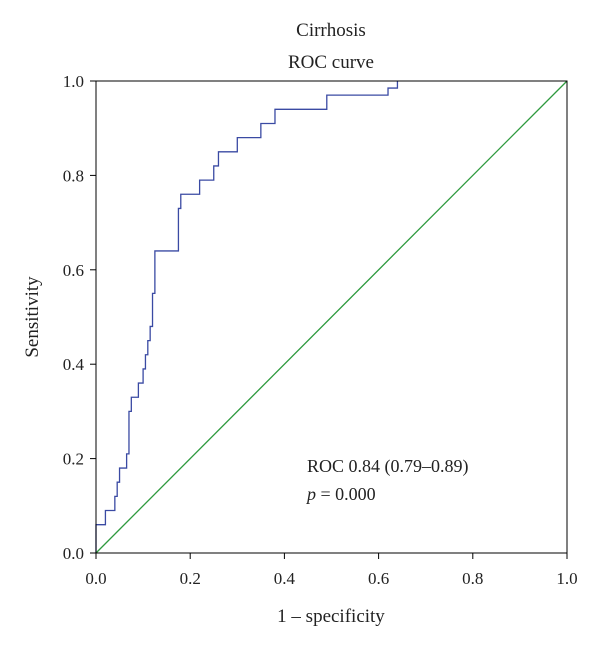  Describe the element at coordinates (566, 578) in the screenshot. I see `x-tick-label: 1.0` at that location.